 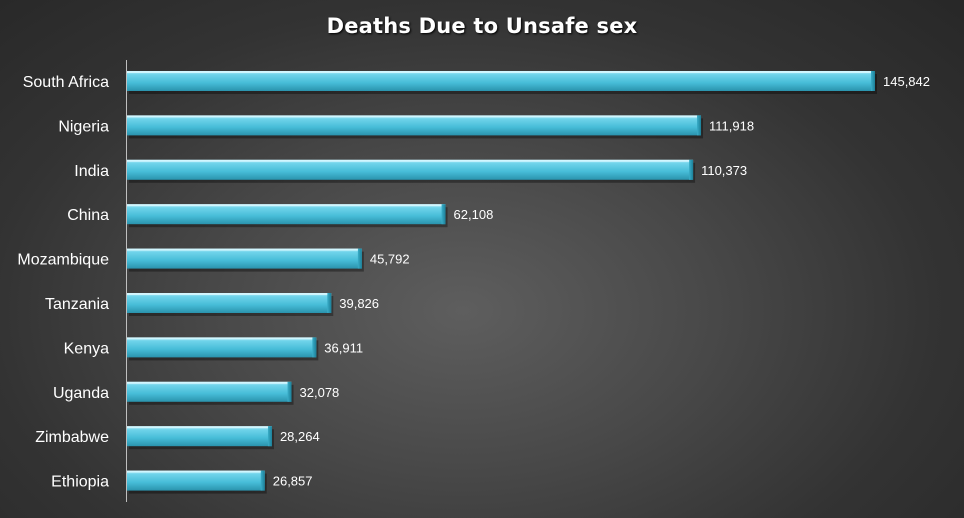 I want to click on data-label: 28,264, so click(x=300, y=436).